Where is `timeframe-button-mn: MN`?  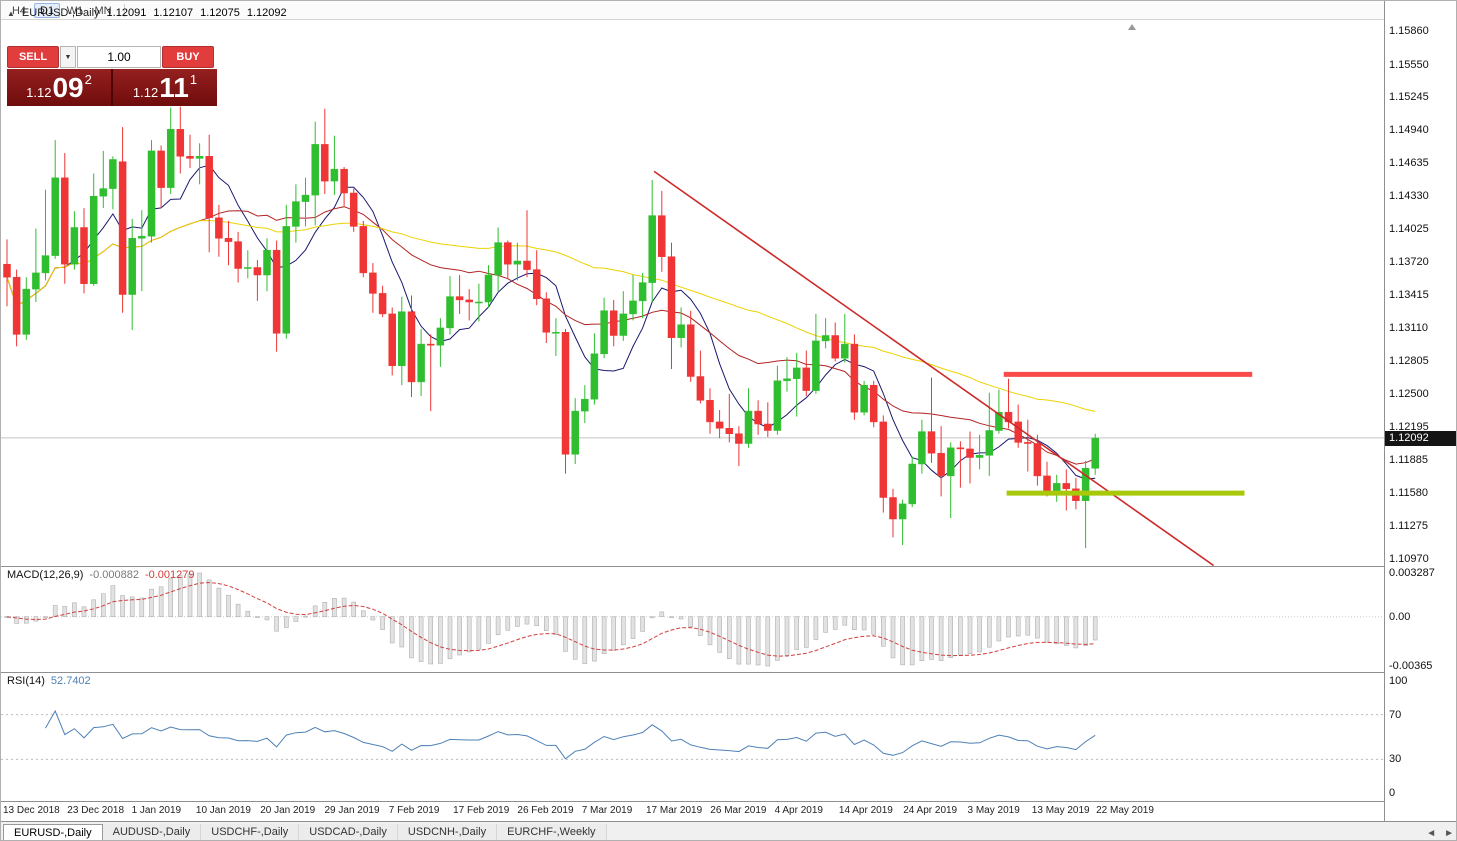 timeframe-button-mn: MN is located at coordinates (103, 10).